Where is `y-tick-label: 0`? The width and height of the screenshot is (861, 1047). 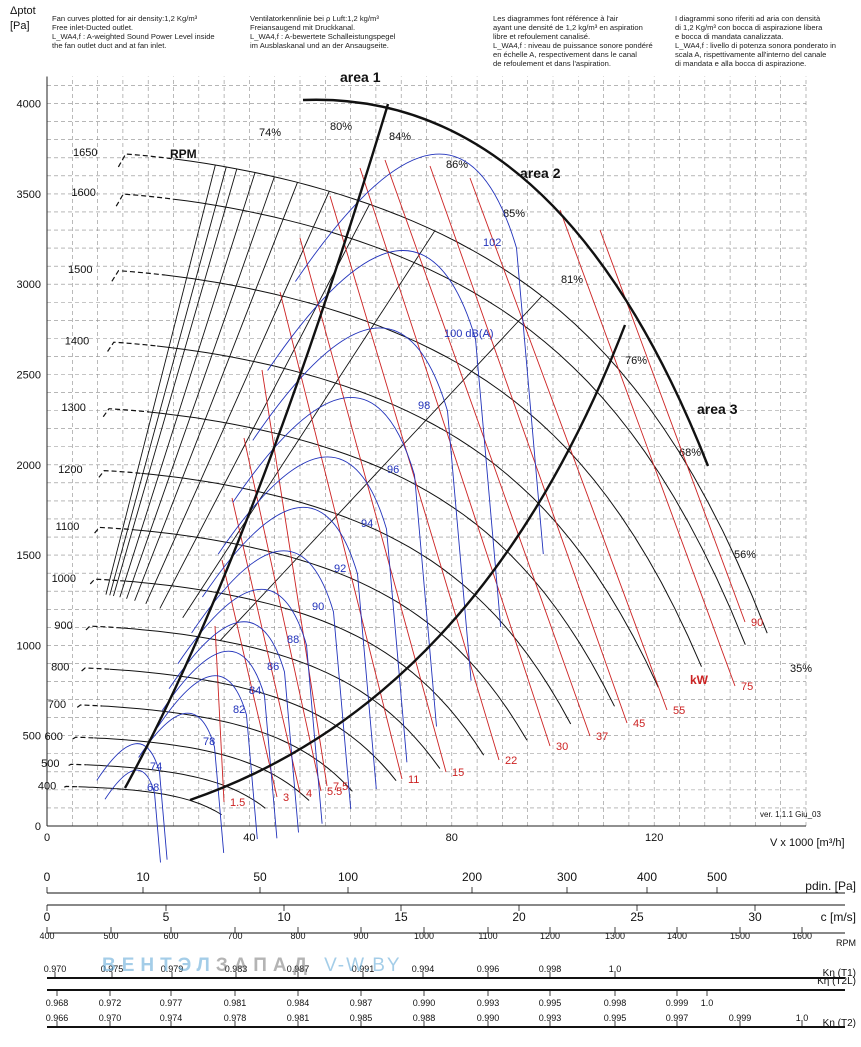 y-tick-label: 0 is located at coordinates (38, 827).